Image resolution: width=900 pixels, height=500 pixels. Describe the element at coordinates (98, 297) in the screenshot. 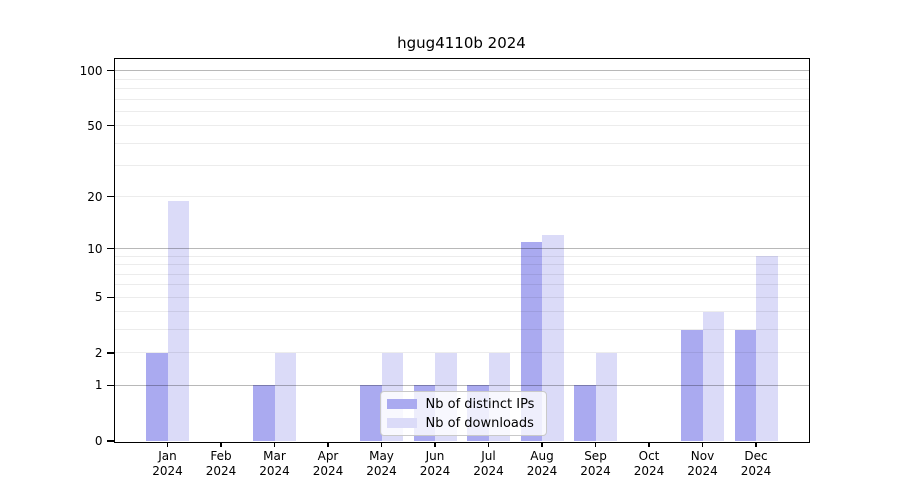

I see `y-tick-label: 5` at that location.